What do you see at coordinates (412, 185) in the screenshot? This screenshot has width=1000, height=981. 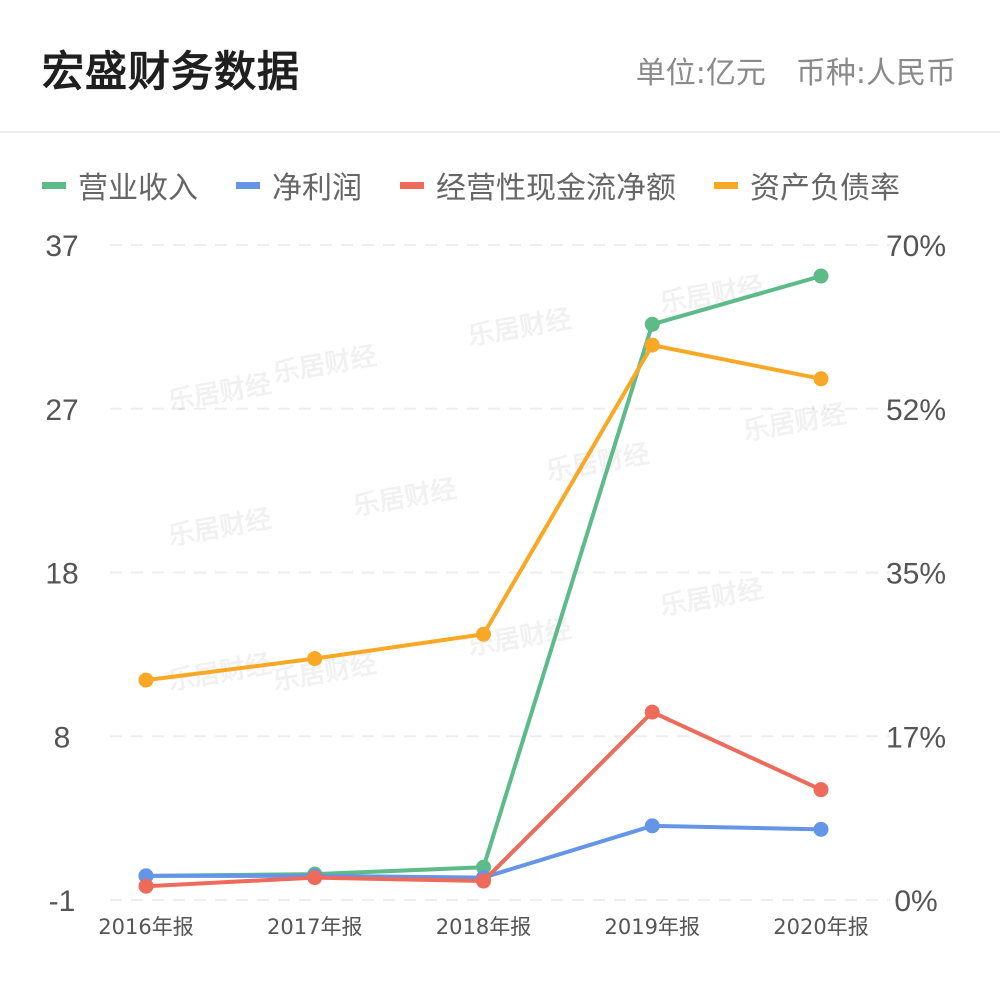 I see `legend-swatch-operating-cash-flow` at bounding box center [412, 185].